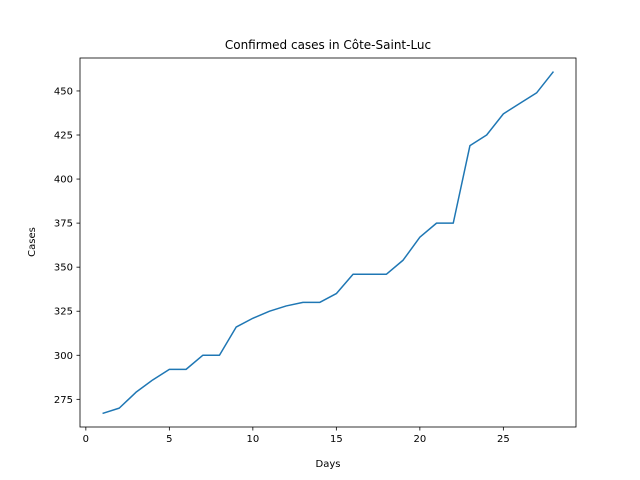 The height and width of the screenshot is (480, 640). I want to click on x-axis-label: Days, so click(328, 464).